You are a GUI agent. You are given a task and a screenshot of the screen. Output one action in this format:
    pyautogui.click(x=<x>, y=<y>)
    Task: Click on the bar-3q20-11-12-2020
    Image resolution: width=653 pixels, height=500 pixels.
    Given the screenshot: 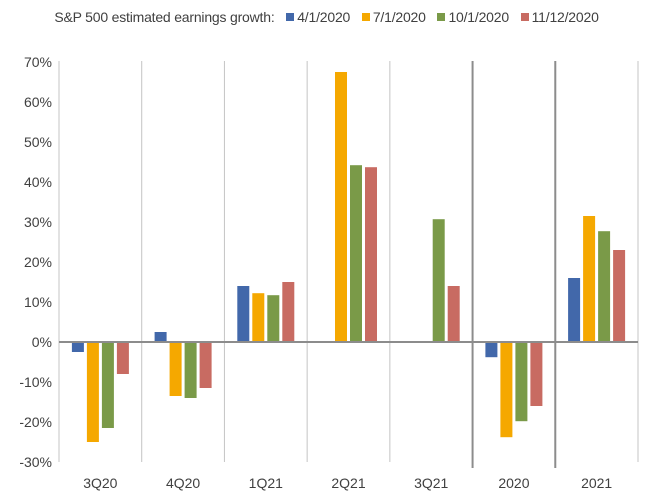 What is the action you would take?
    pyautogui.click(x=122, y=358)
    